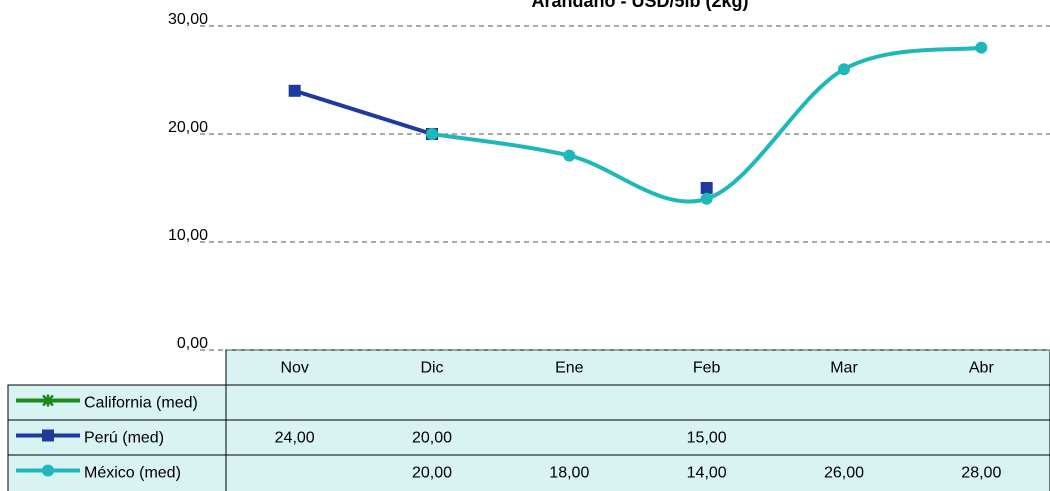  I want to click on legend-label: Perú (med), so click(124, 438).